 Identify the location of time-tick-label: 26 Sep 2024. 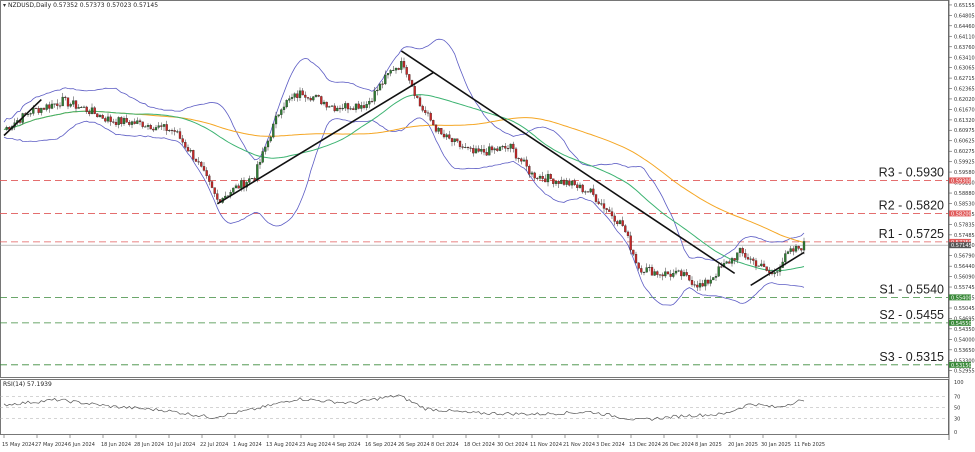
(414, 445).